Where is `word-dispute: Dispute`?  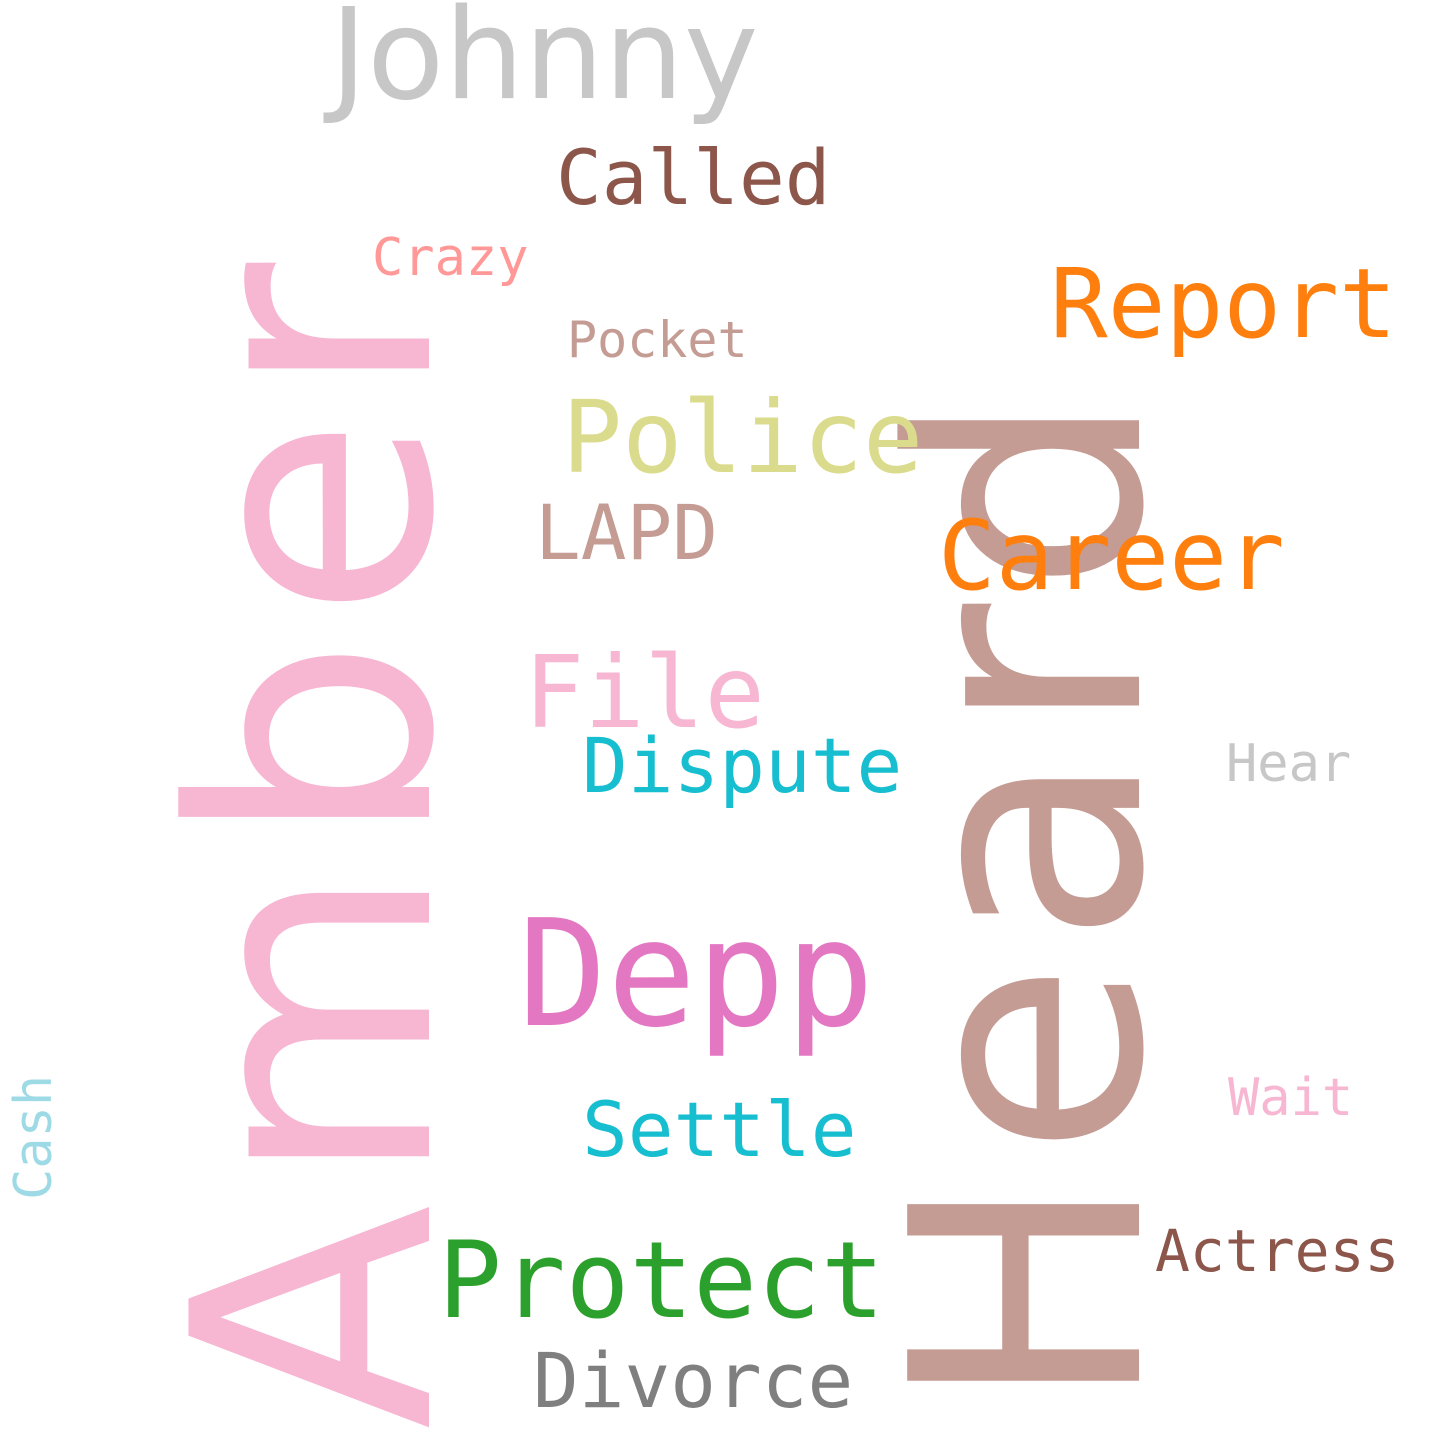
word-dispute: Dispute is located at coordinates (742, 765).